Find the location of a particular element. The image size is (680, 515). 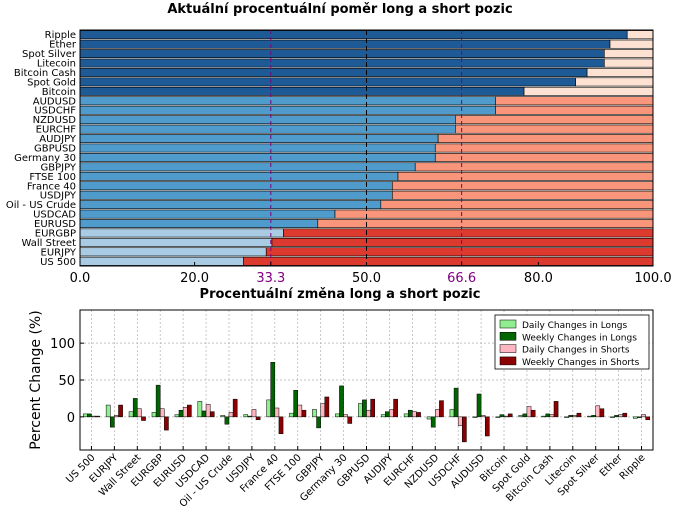

bar-weekly-changes-in-shorts-ether is located at coordinates (625, 415).